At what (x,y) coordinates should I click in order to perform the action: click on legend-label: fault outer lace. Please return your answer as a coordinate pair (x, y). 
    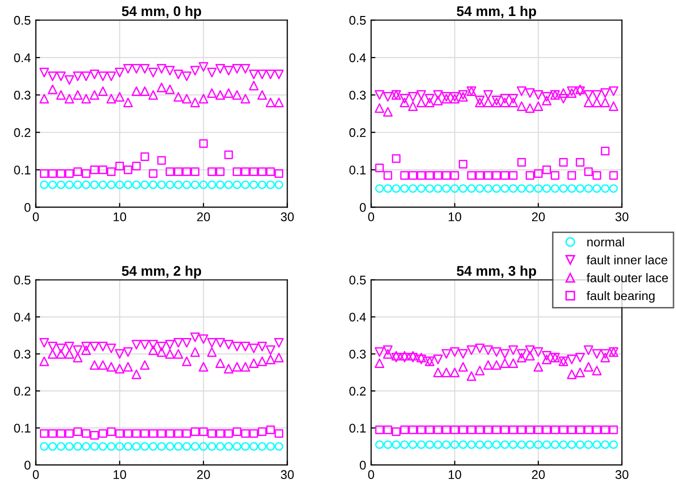
    Looking at the image, I should click on (627, 277).